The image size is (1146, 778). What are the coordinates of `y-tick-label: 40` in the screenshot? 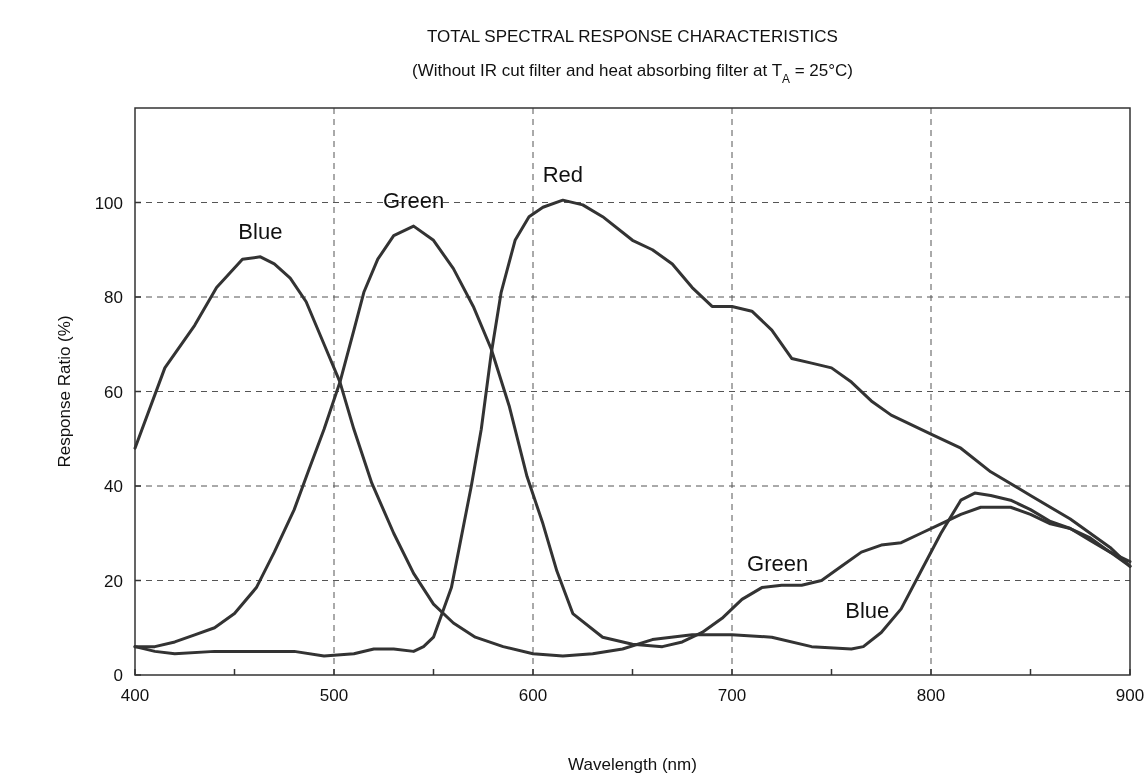 It's located at (113, 486).